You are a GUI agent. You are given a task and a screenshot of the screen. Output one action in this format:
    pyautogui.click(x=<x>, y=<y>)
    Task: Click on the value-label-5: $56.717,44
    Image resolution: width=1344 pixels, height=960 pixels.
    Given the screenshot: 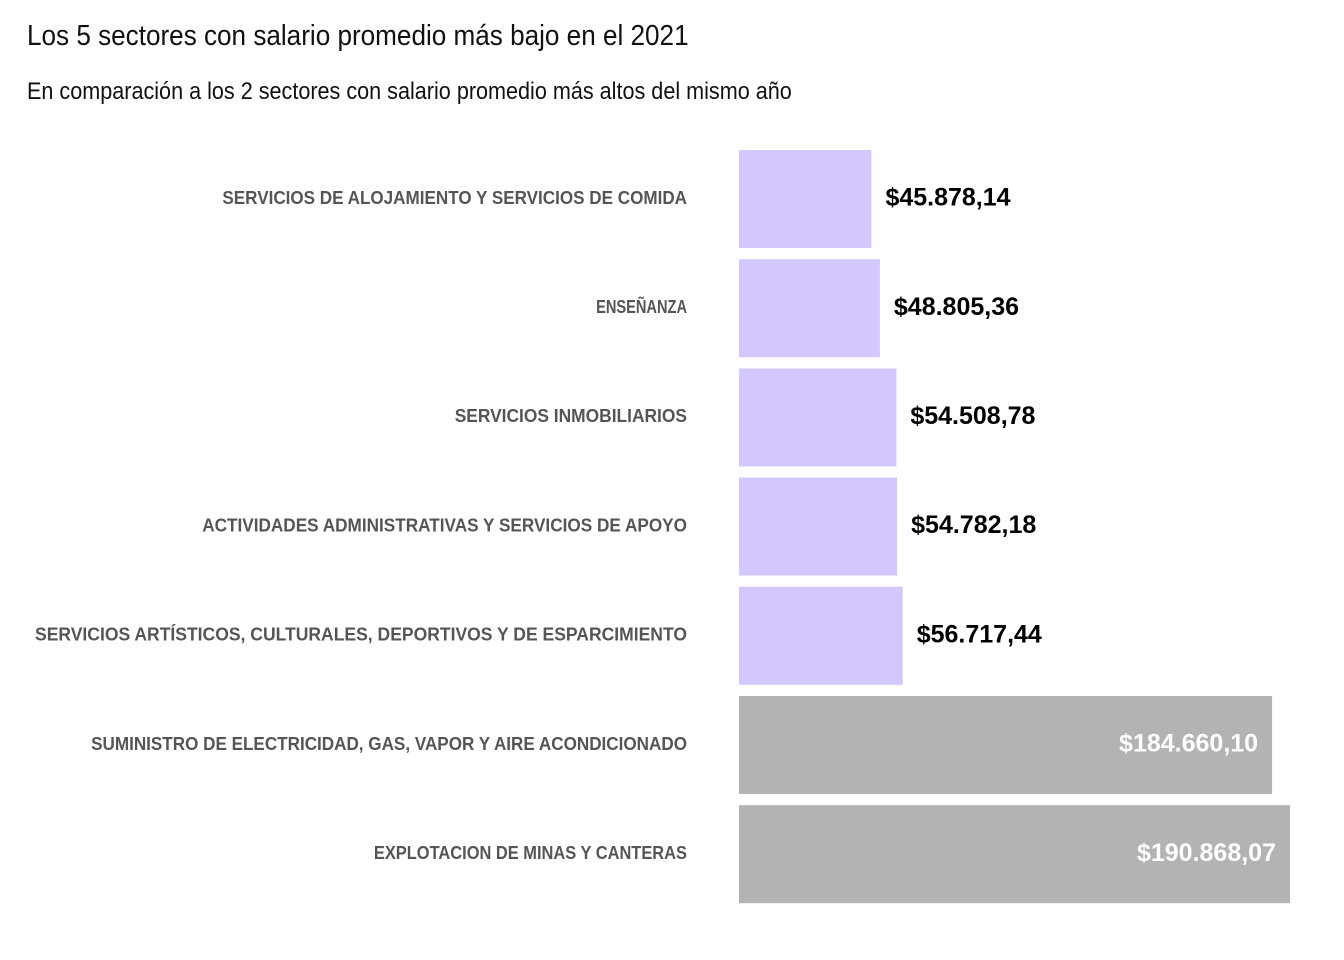 What is the action you would take?
    pyautogui.click(x=979, y=634)
    